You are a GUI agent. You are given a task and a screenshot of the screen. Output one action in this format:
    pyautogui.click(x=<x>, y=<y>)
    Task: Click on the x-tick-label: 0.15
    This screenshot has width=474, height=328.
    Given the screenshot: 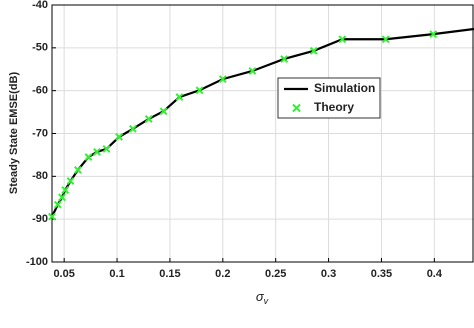 What is the action you would take?
    pyautogui.click(x=169, y=274)
    